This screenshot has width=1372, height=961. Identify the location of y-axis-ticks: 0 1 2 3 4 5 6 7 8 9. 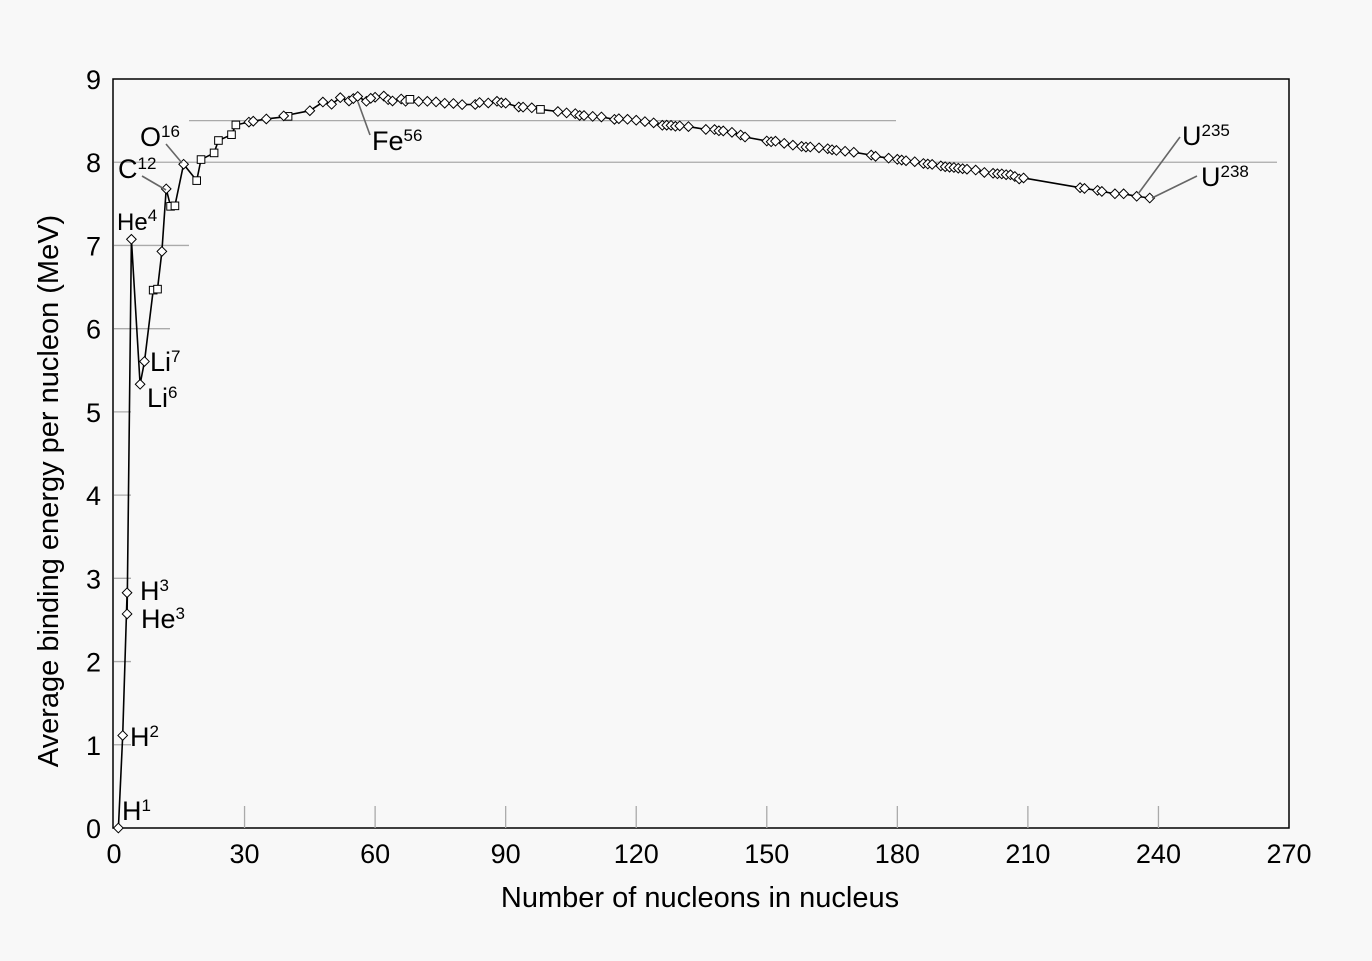
(93, 454).